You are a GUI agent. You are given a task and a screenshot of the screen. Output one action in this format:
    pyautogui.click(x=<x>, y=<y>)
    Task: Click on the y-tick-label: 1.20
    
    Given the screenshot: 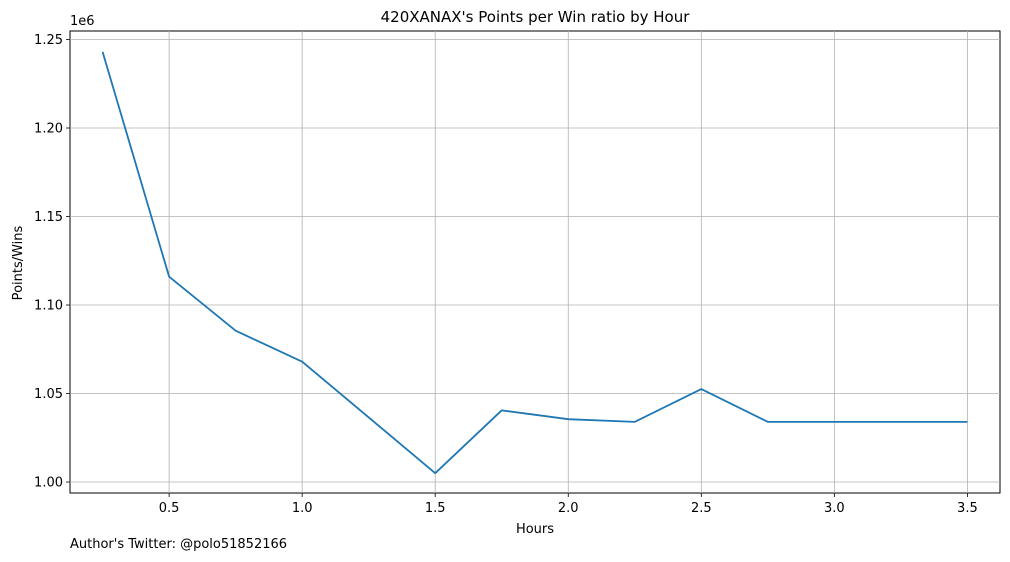 What is the action you would take?
    pyautogui.click(x=48, y=129)
    